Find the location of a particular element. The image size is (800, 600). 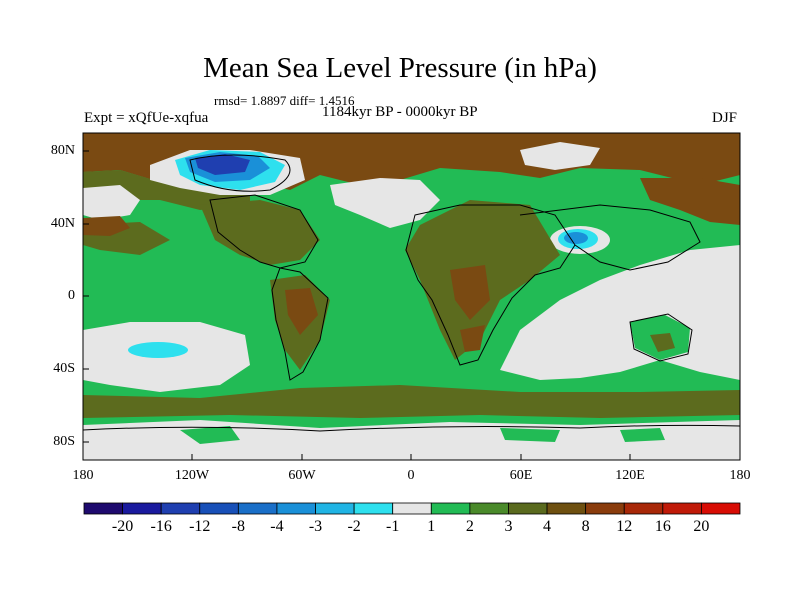

colorbar-label: -3 is located at coordinates (315, 526).